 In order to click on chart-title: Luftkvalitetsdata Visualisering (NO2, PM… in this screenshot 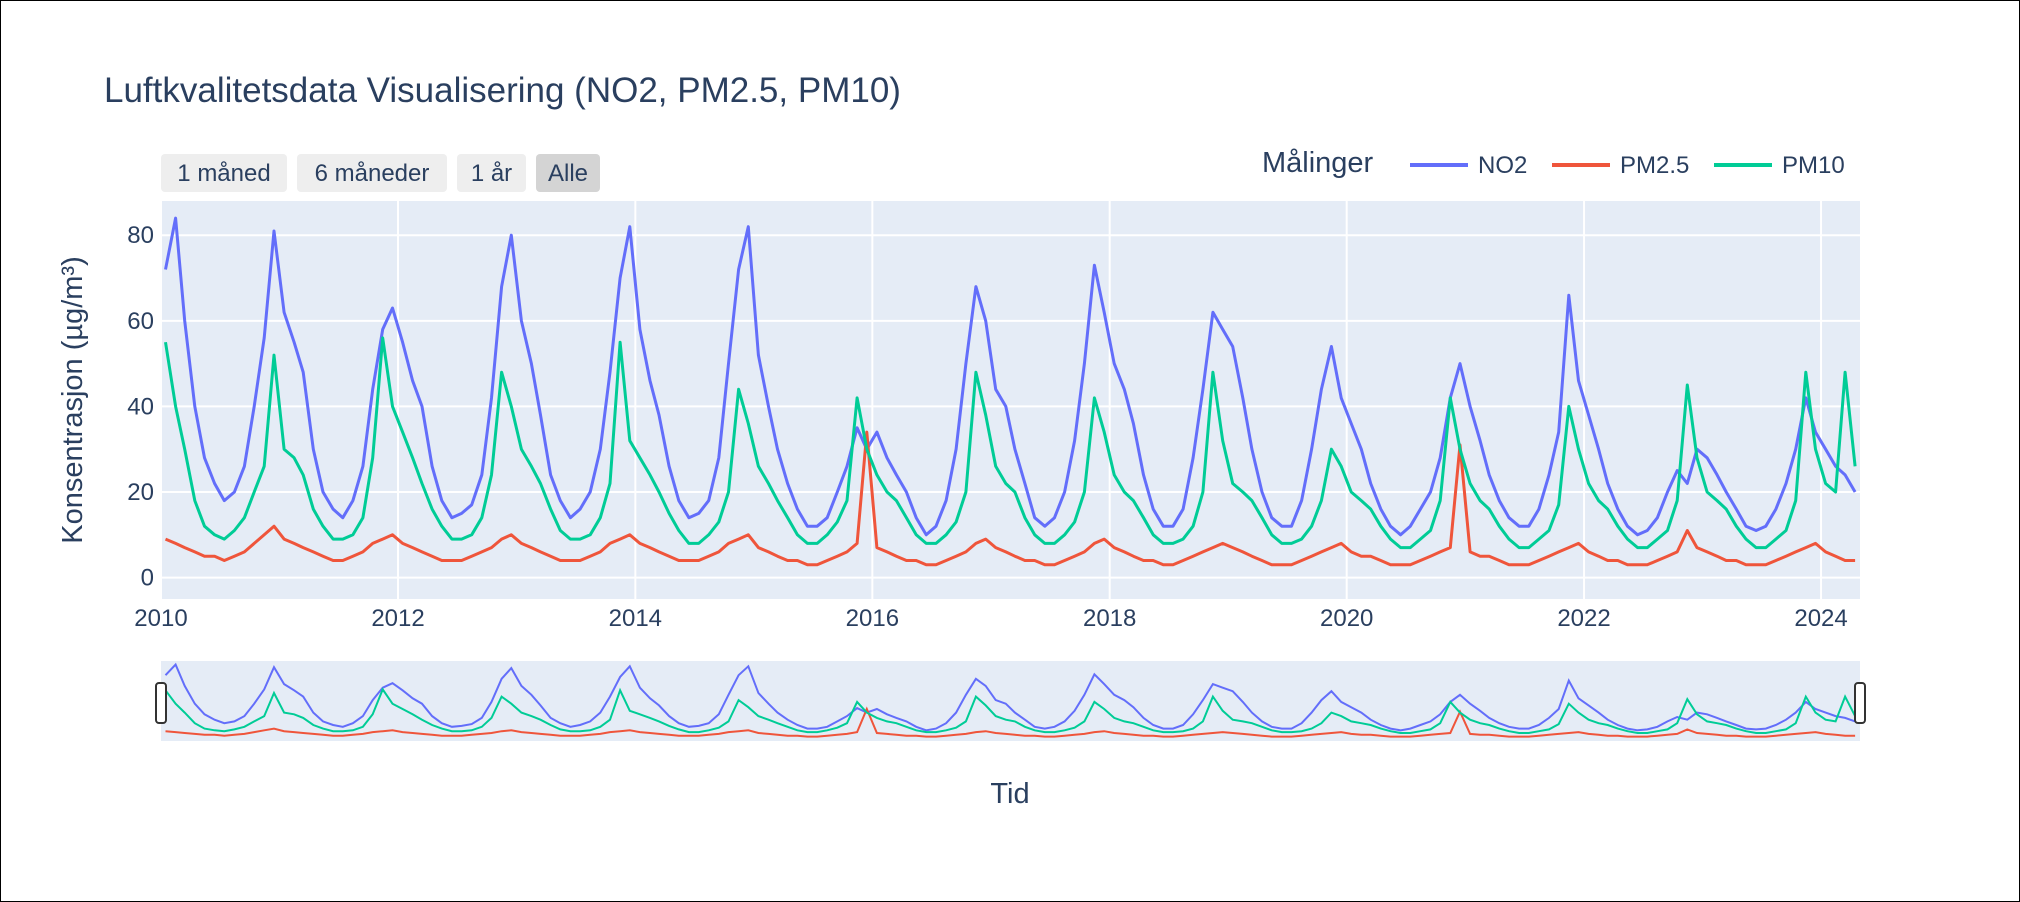, I will do `click(502, 90)`.